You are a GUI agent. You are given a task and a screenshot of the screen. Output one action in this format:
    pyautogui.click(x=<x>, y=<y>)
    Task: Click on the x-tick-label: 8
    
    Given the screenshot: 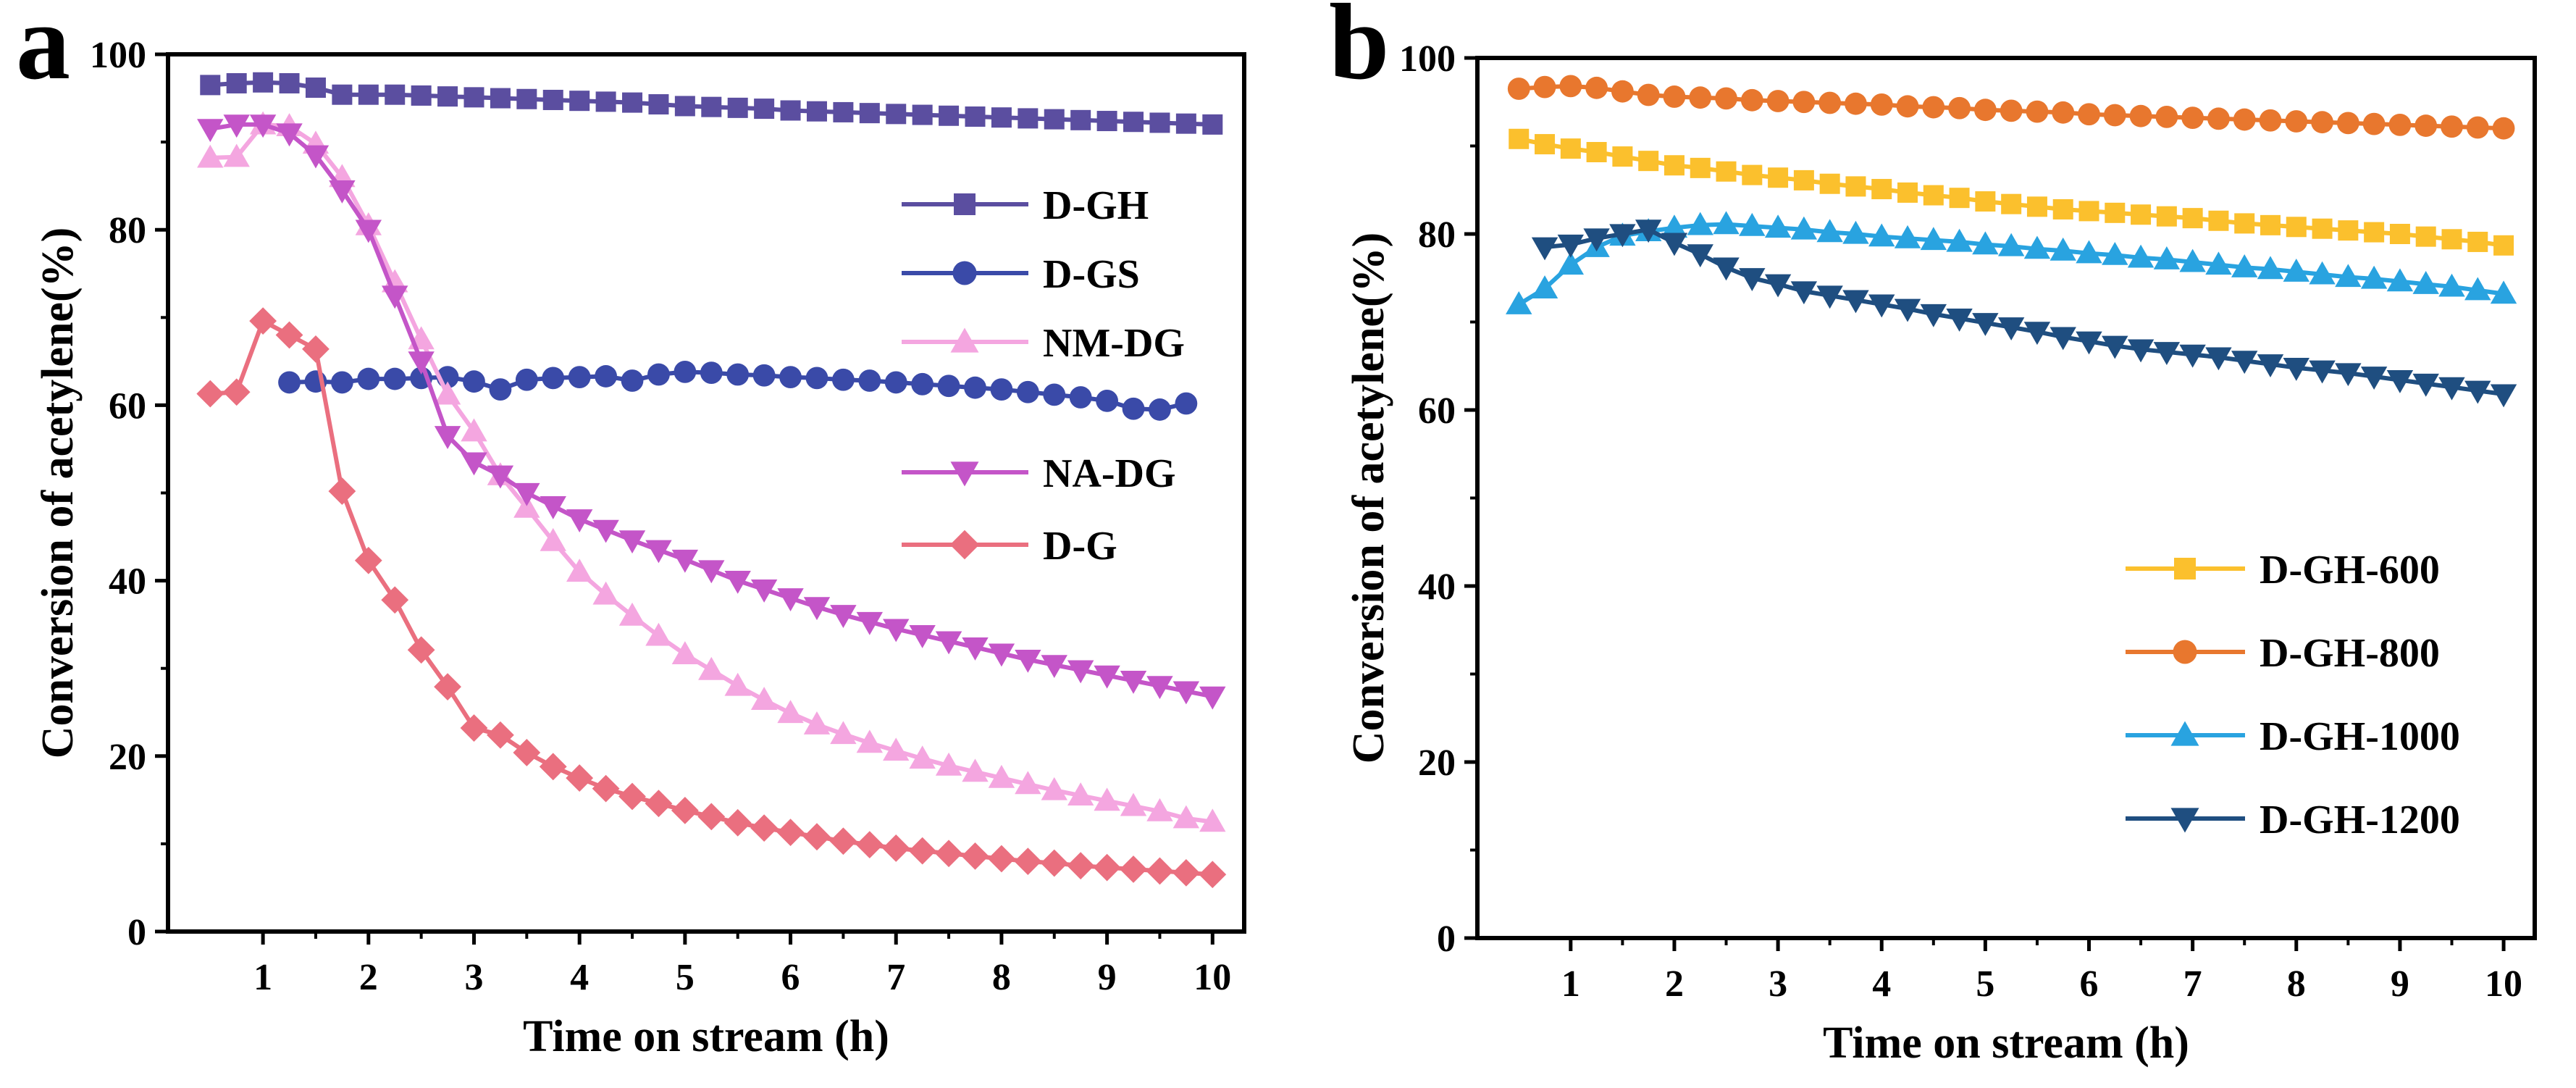 What is the action you would take?
    pyautogui.click(x=1001, y=977)
    